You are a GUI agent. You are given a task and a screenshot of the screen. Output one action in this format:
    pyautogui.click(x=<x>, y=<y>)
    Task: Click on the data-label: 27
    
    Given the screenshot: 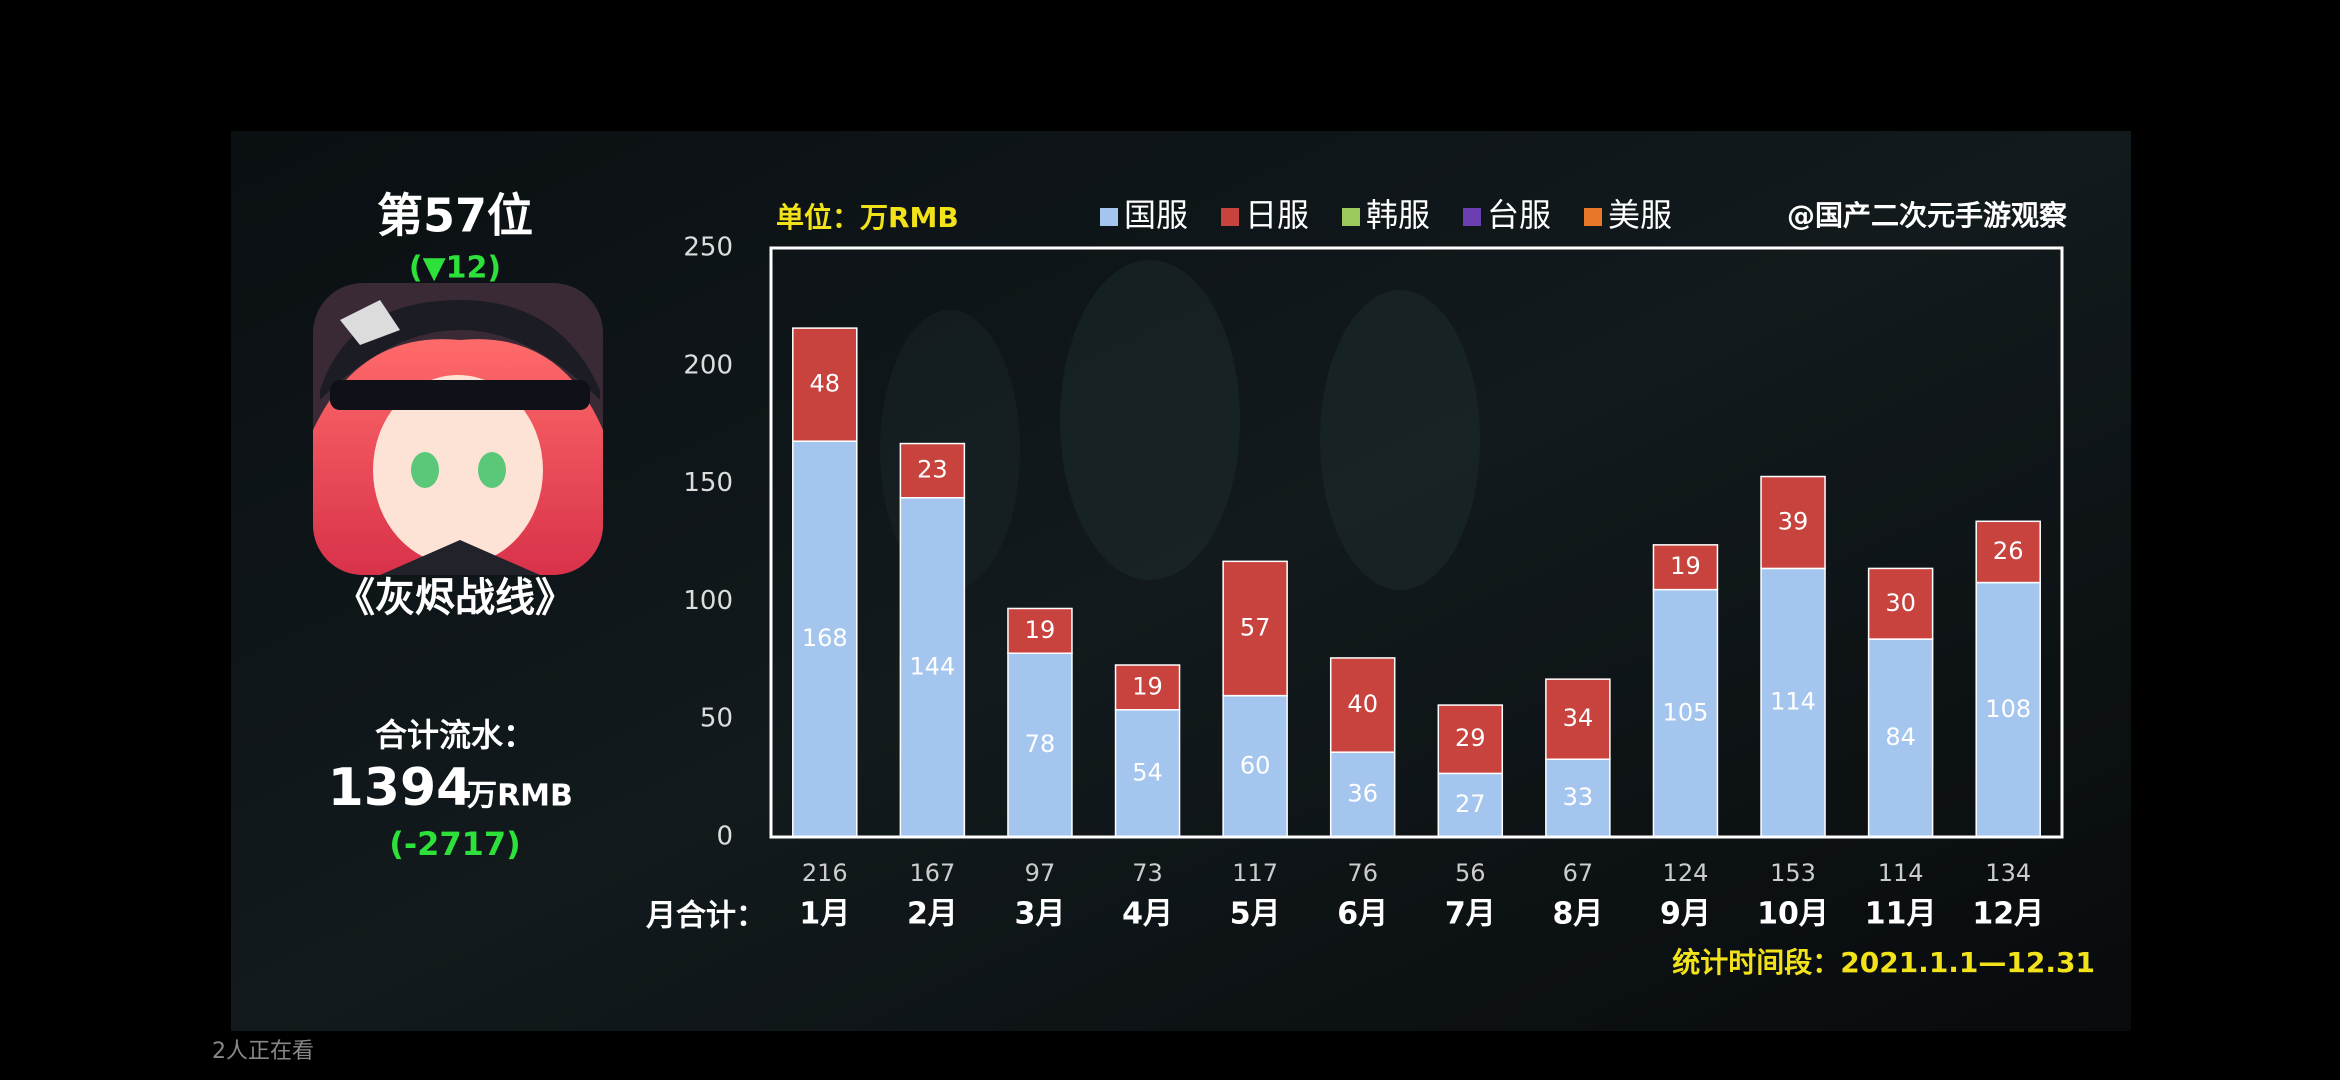 What is the action you would take?
    pyautogui.click(x=1470, y=804)
    